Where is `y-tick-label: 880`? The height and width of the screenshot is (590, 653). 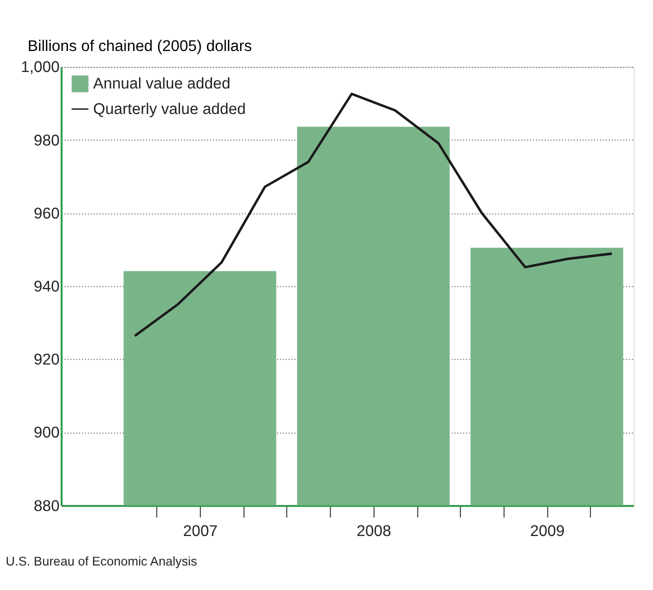
y-tick-label: 880 is located at coordinates (47, 506).